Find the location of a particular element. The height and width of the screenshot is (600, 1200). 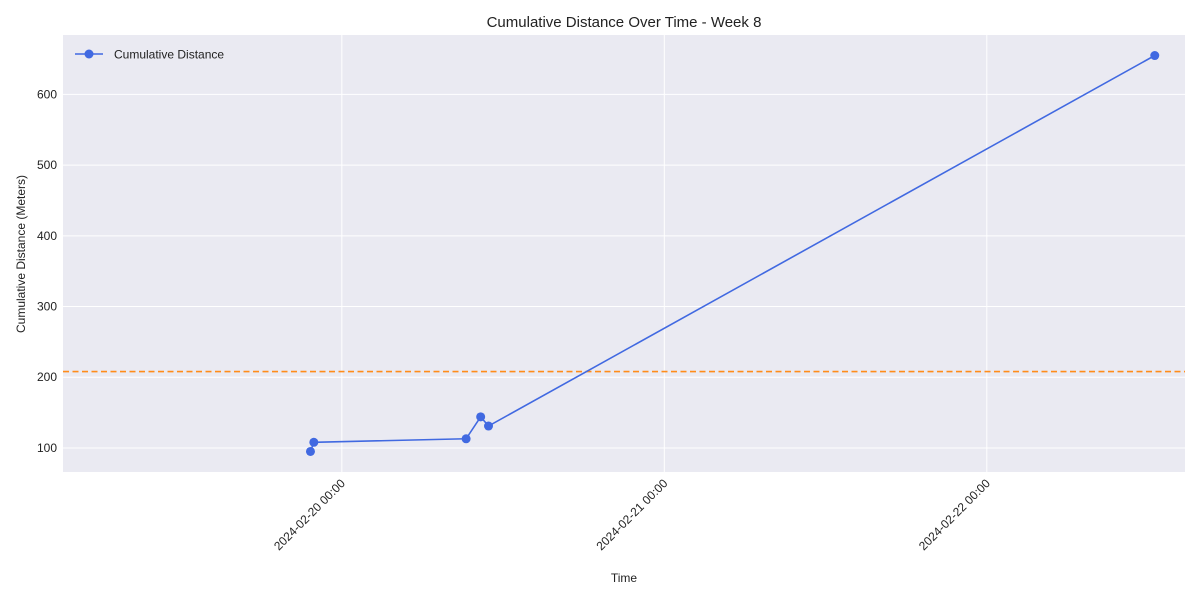

y-tick-label: 600 is located at coordinates (47, 94).